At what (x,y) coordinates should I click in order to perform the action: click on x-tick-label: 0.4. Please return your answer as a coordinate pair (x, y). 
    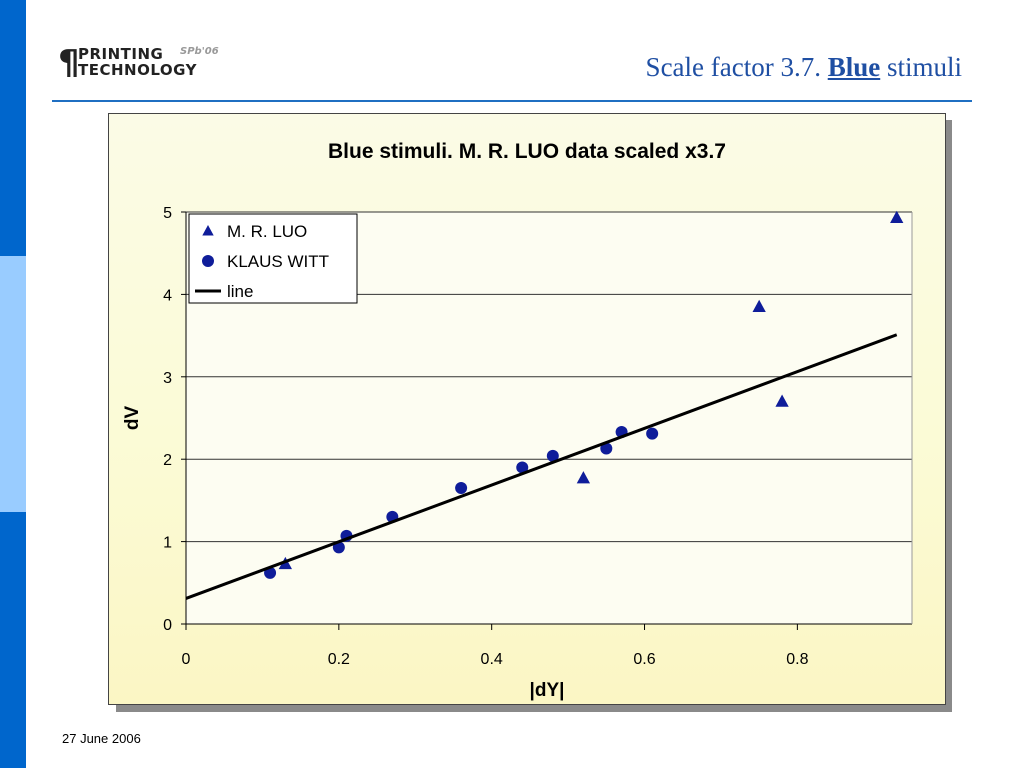
    Looking at the image, I should click on (492, 659).